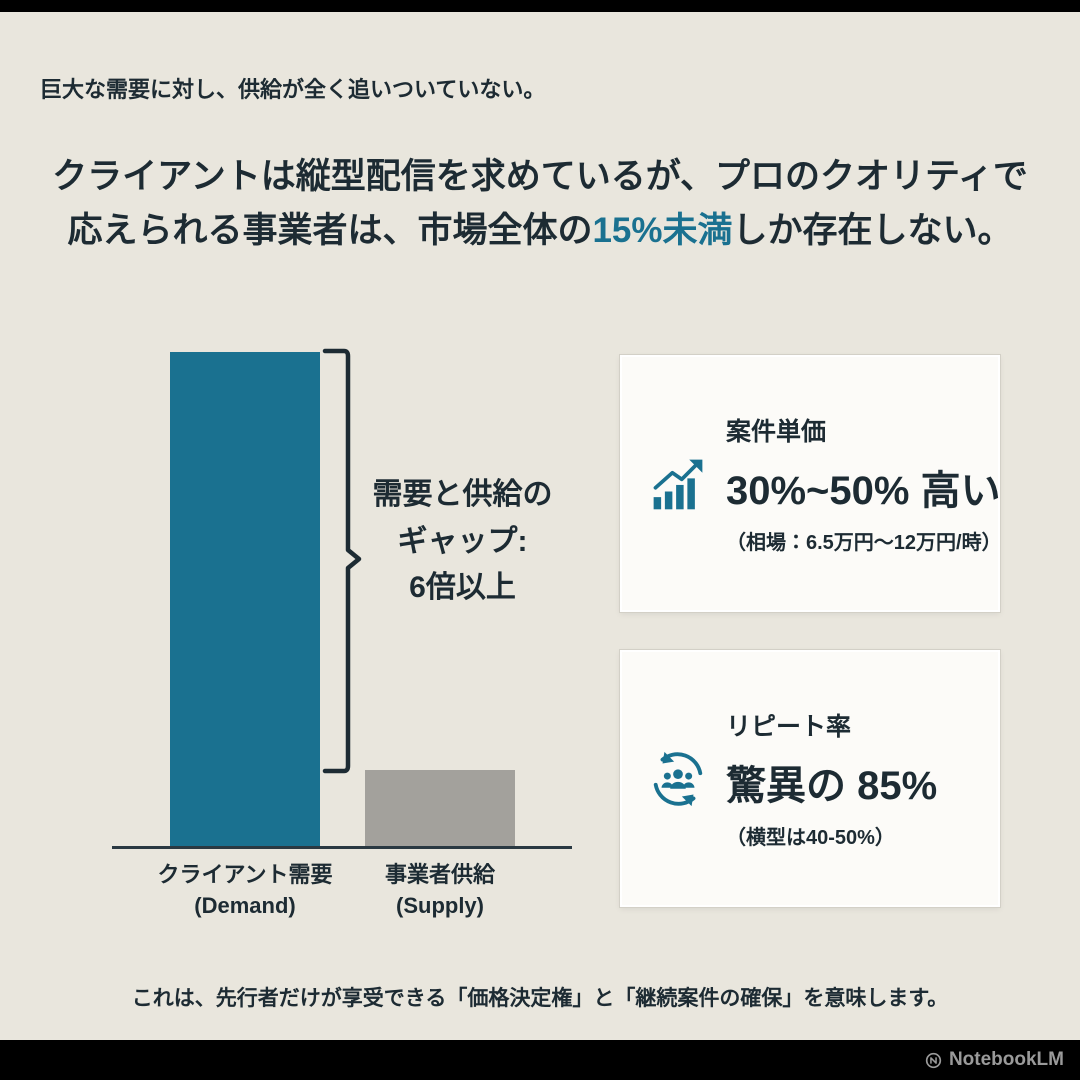  Describe the element at coordinates (678, 484) in the screenshot. I see `growth-chart-icon` at that location.